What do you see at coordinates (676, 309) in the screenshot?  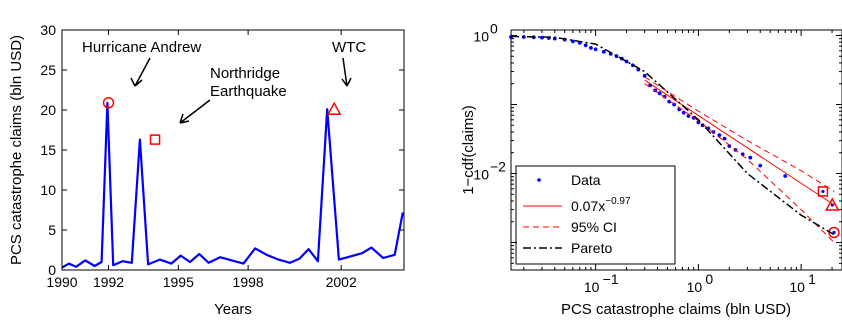 I see `right-x-axis-label: PCS catastrophe claims (bln USD)` at bounding box center [676, 309].